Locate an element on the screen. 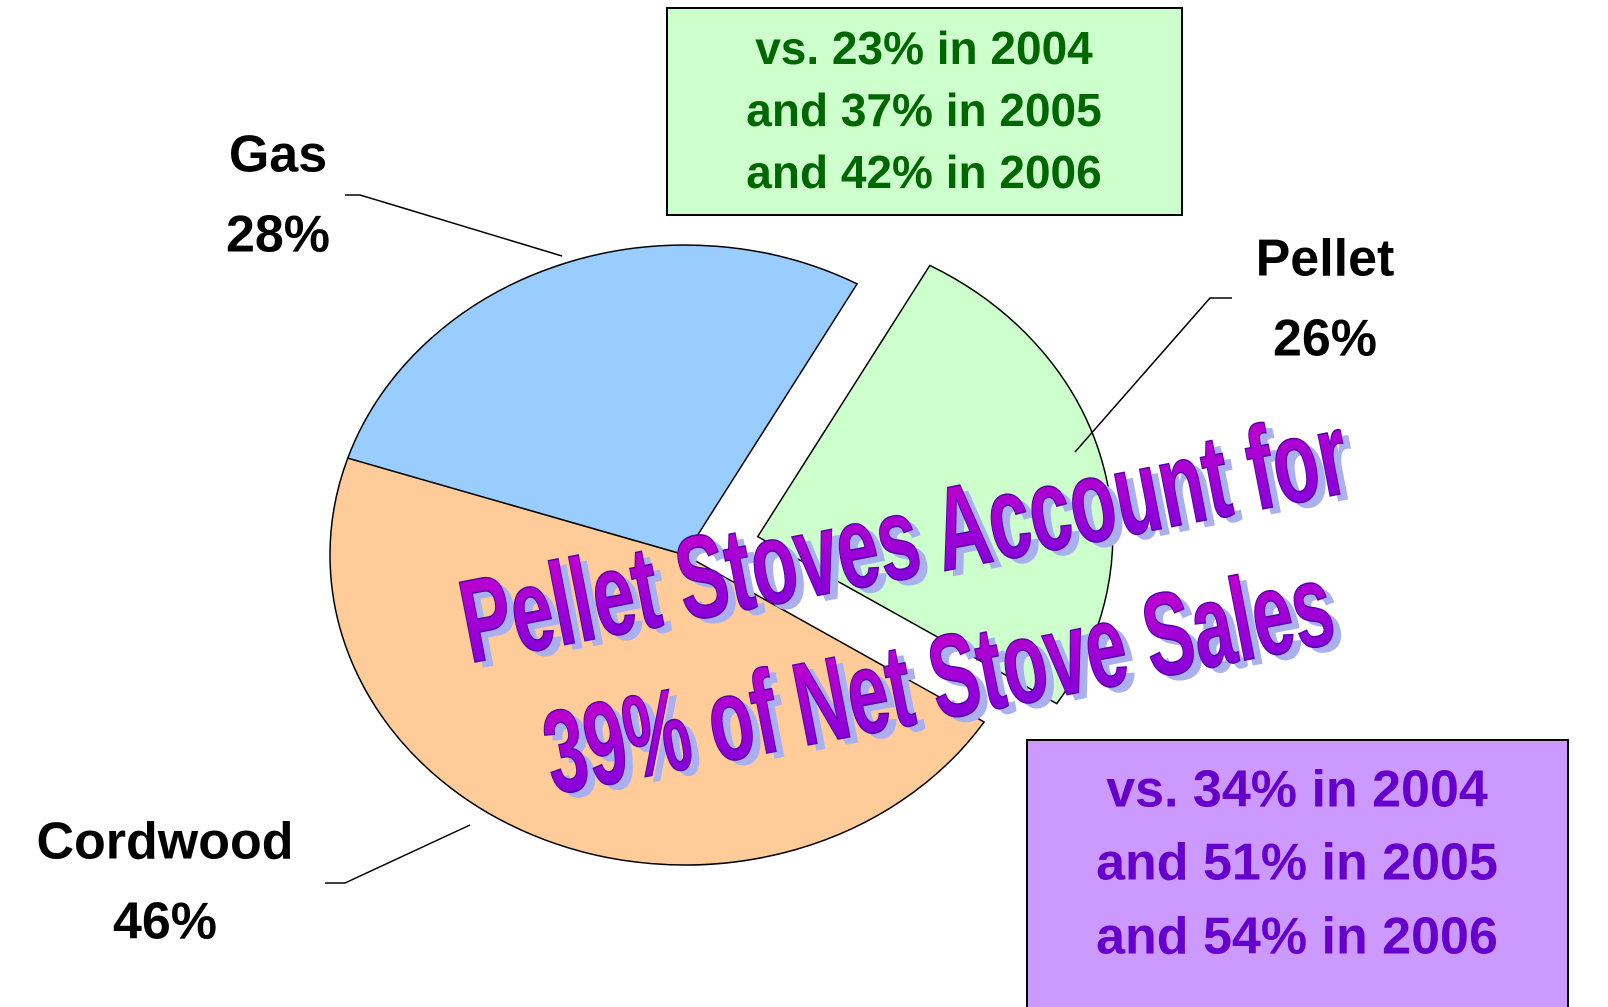 Image resolution: width=1608 pixels, height=1007 pixels. slice-label: Gas is located at coordinates (278, 155).